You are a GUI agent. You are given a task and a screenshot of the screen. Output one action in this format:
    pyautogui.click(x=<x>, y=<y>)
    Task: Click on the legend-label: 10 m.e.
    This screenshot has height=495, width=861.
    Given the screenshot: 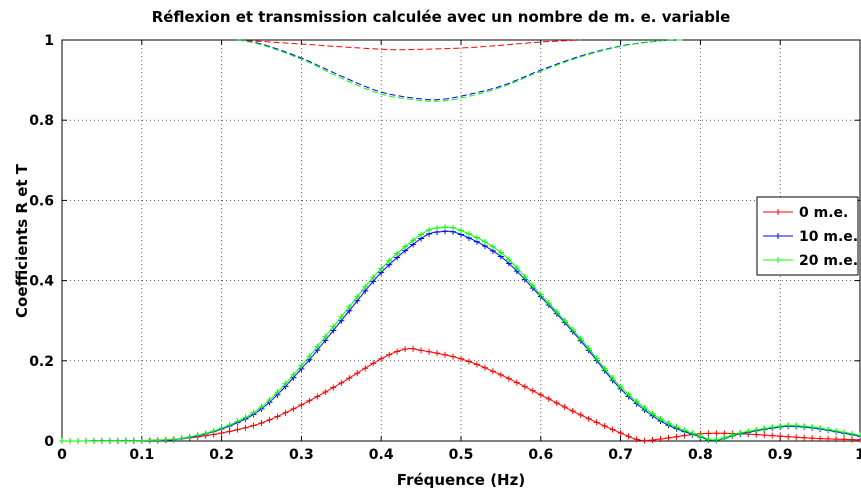 What is the action you would take?
    pyautogui.click(x=828, y=237)
    